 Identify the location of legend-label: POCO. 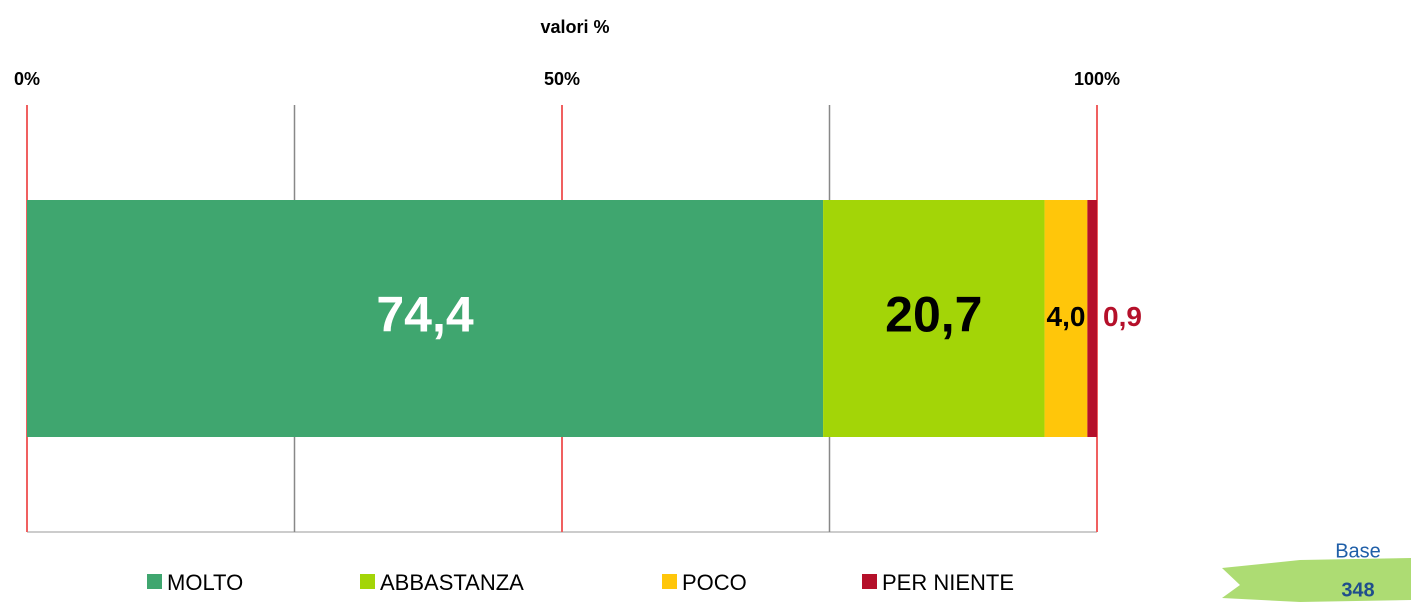
(714, 582).